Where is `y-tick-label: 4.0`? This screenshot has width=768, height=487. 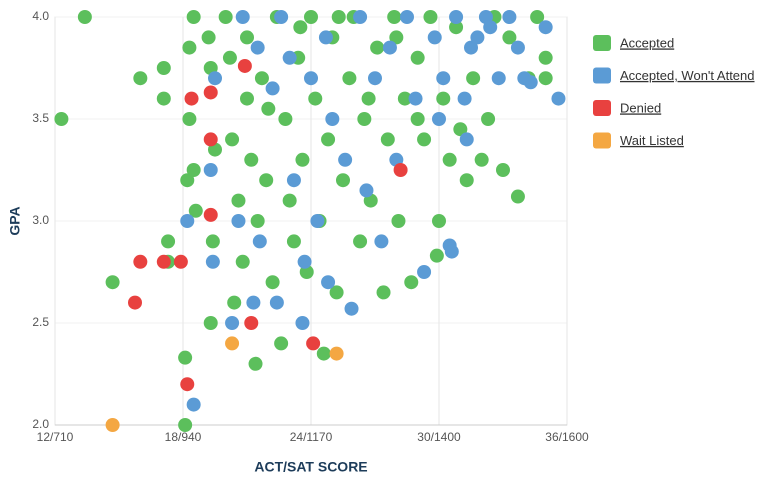 y-tick-label: 4.0 is located at coordinates (40, 16).